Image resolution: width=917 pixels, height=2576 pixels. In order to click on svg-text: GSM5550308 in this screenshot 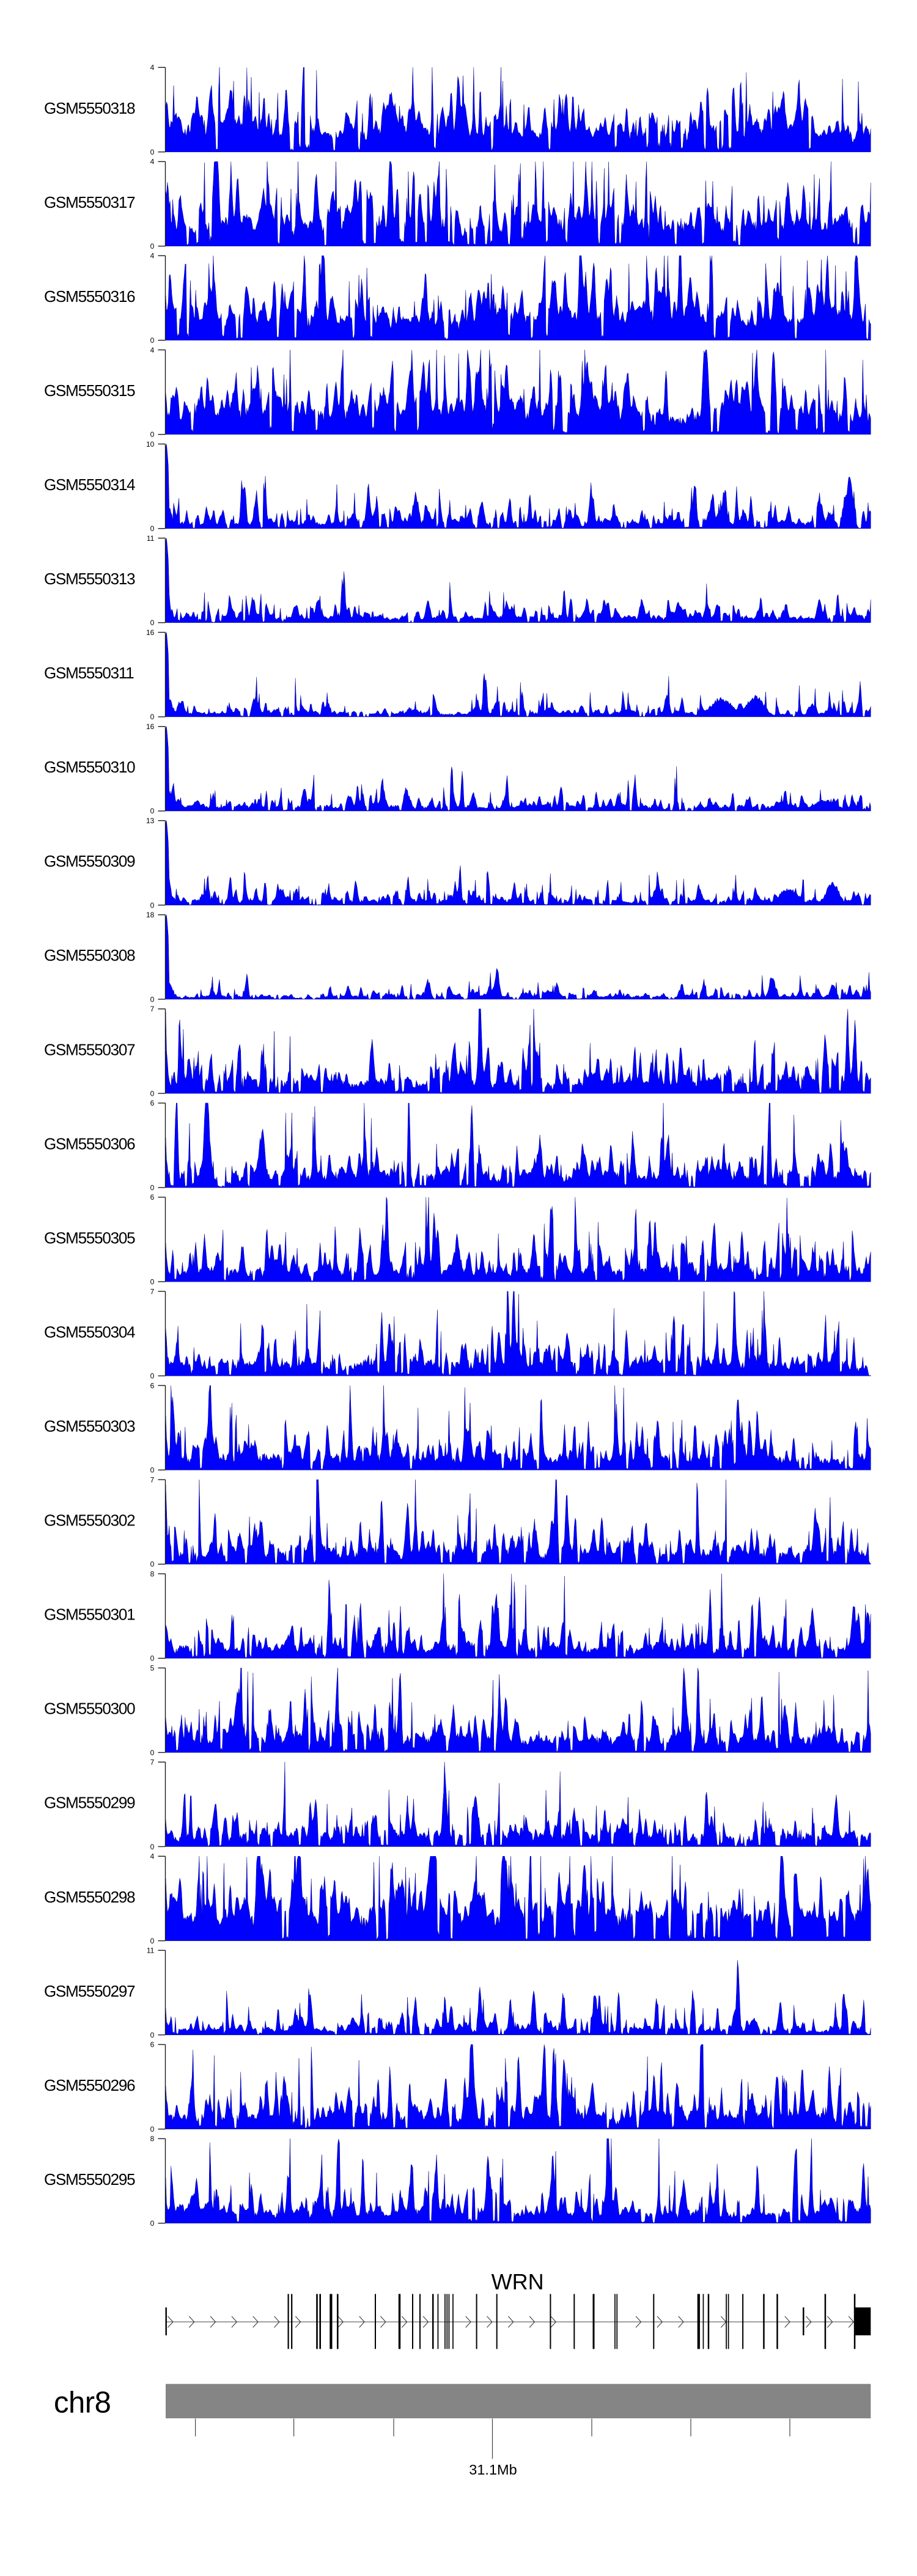, I will do `click(89, 955)`.